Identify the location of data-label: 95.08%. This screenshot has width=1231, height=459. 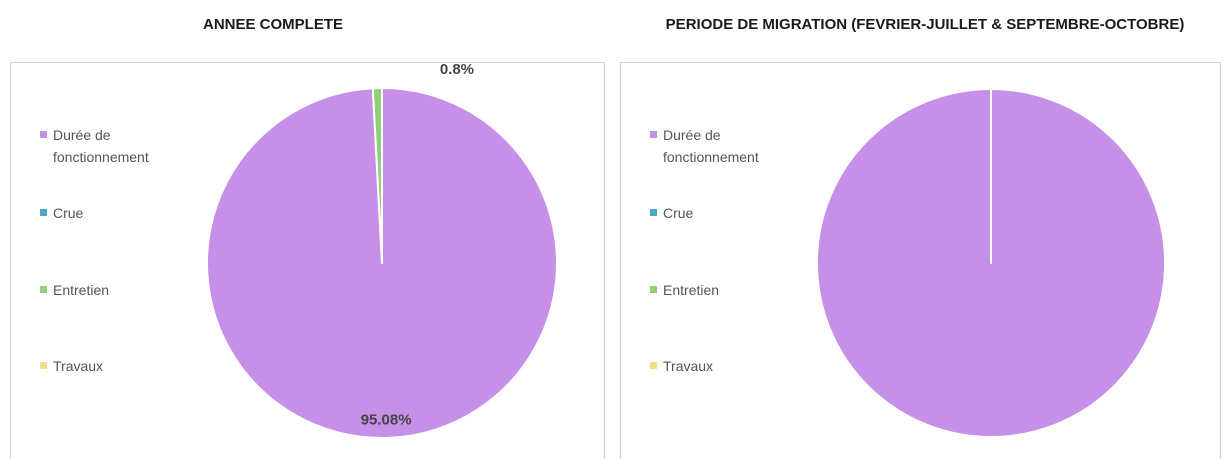
(386, 419).